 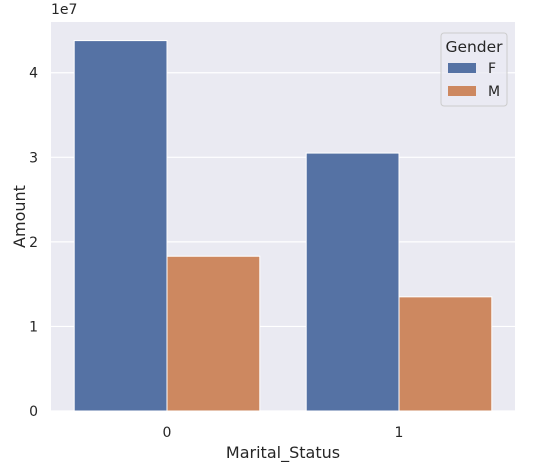 What do you see at coordinates (462, 91) in the screenshot?
I see `legend-swatch-m` at bounding box center [462, 91].